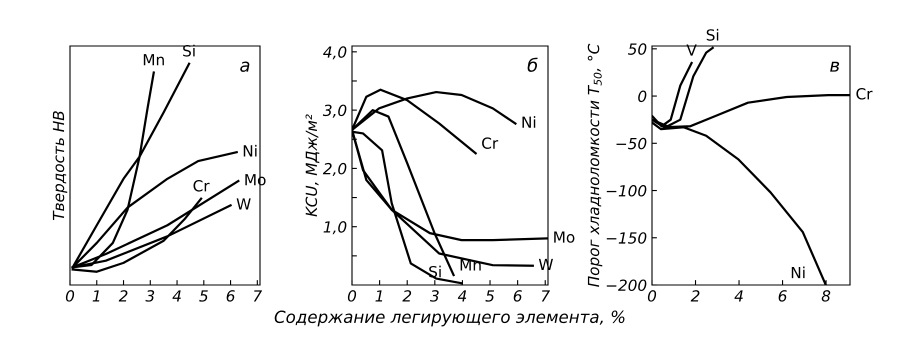 This screenshot has height=348, width=901. What do you see at coordinates (334, 169) in the screenshot?
I see `y-tick-label: 2,0` at bounding box center [334, 169].